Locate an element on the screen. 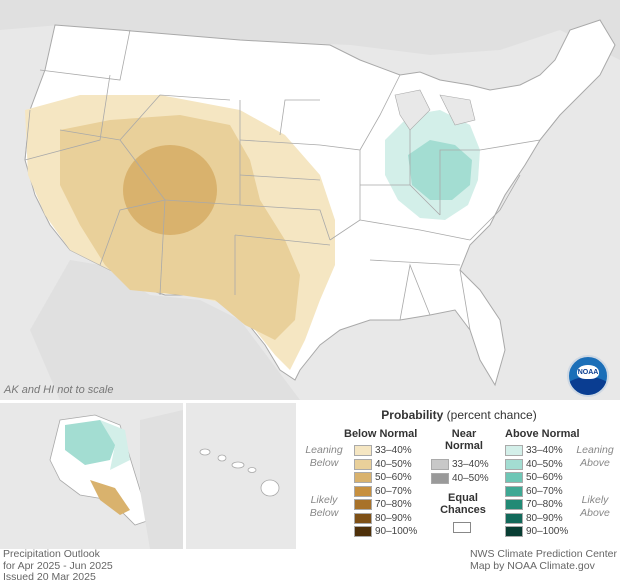  near-normal-label: 33–40% is located at coordinates (470, 464).